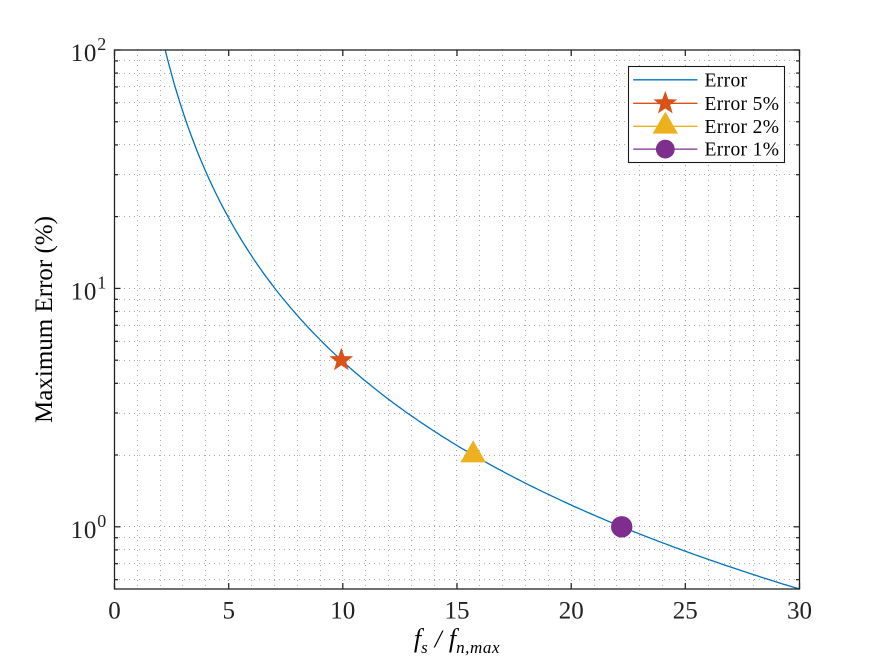 This screenshot has height=668, width=884. I want to click on svg-text: Error, so click(726, 80).